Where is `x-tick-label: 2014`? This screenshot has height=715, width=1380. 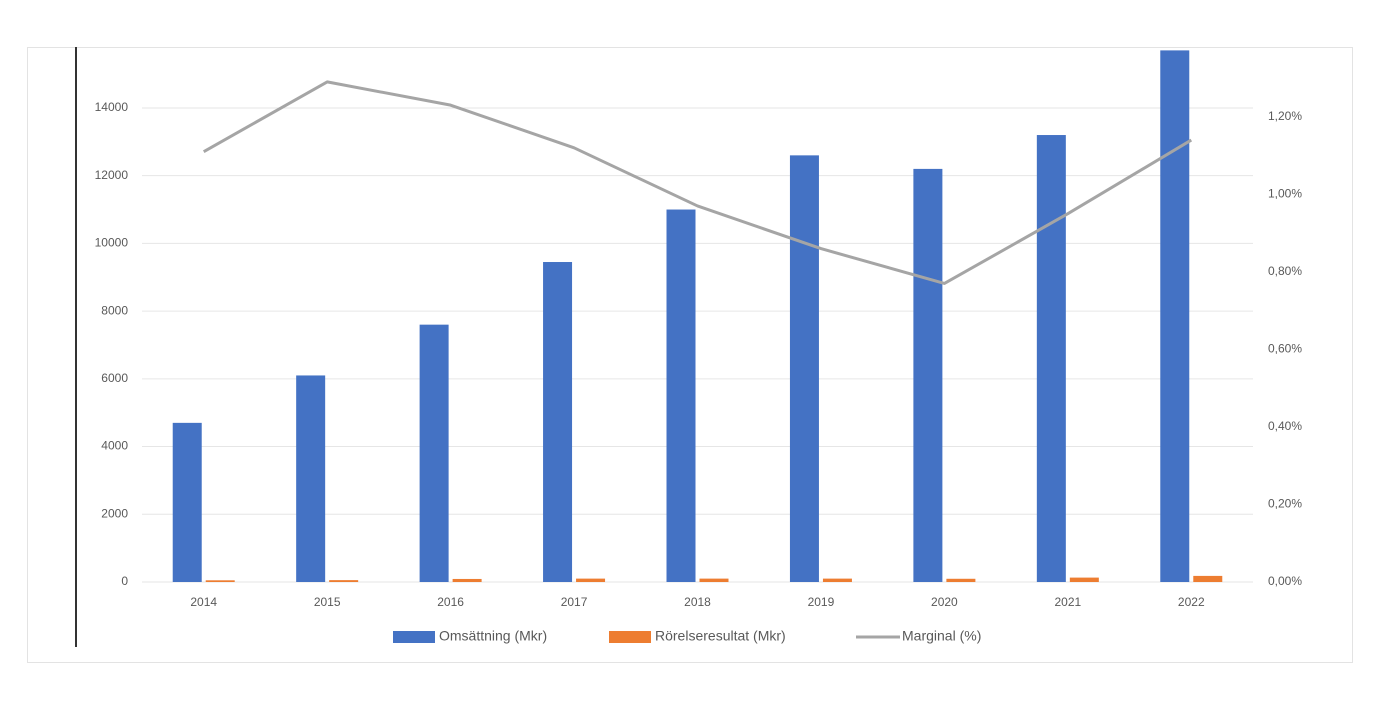 x-tick-label: 2014 is located at coordinates (203, 602).